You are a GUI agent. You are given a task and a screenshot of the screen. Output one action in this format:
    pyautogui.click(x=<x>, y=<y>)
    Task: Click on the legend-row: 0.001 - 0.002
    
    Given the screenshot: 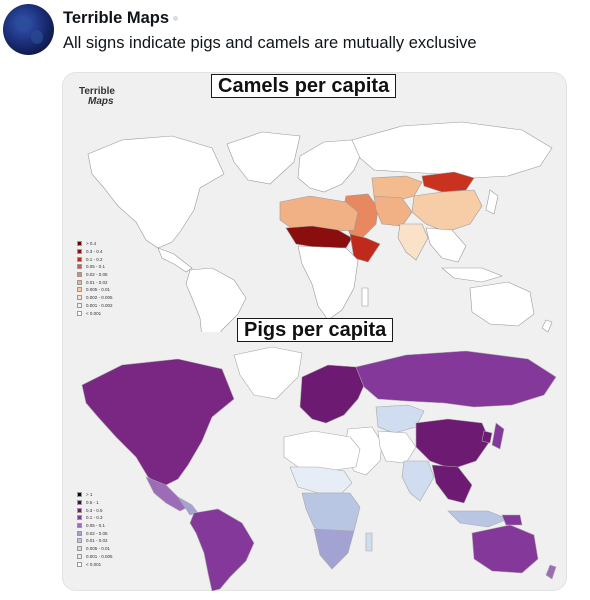 What is the action you would take?
    pyautogui.click(x=95, y=306)
    